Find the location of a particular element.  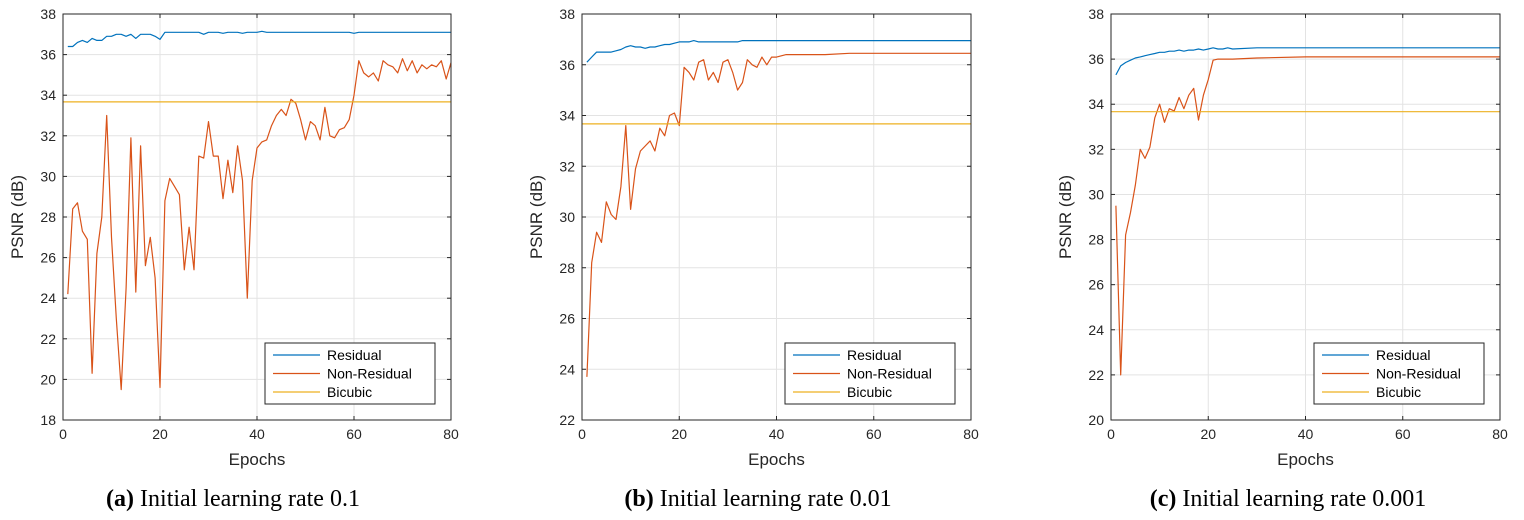

caption-tag: (c) is located at coordinates (1163, 499).